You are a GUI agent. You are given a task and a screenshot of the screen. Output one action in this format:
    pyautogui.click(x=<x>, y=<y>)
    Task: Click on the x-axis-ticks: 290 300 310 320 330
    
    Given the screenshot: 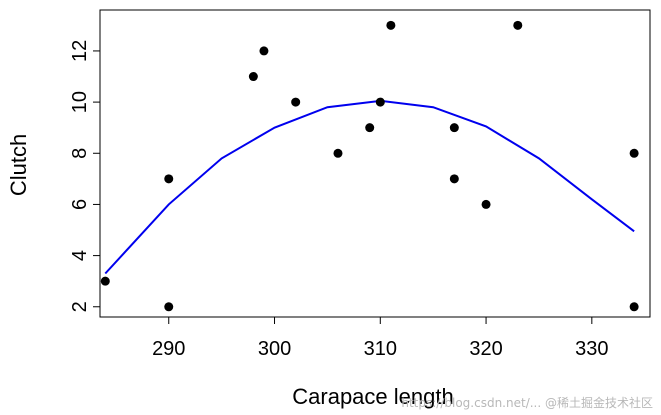 What is the action you would take?
    pyautogui.click(x=380, y=338)
    